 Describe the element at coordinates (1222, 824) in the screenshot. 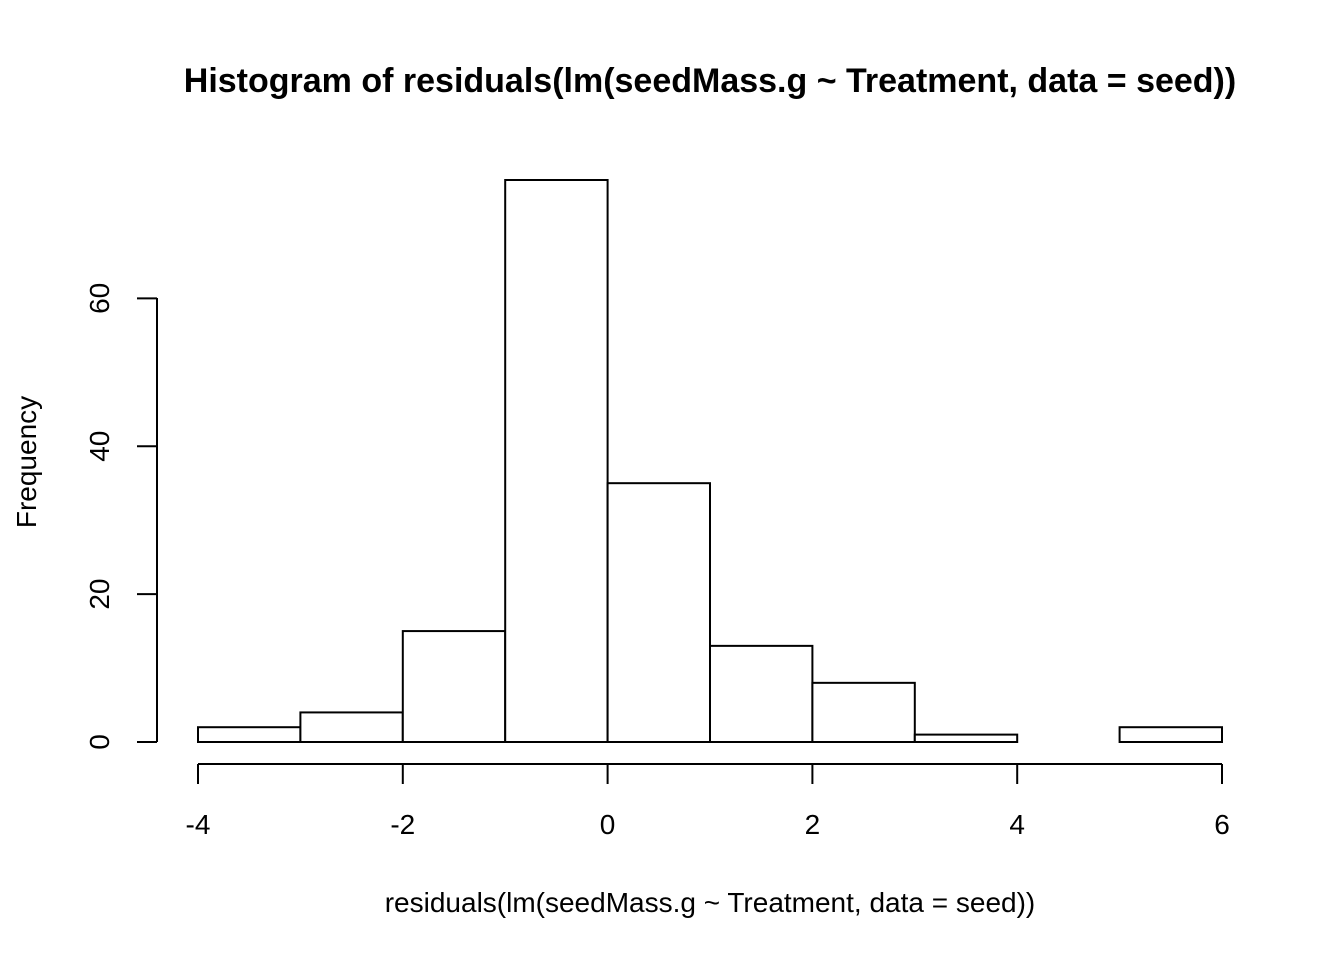

I see `x-tick-label-5: 6` at that location.